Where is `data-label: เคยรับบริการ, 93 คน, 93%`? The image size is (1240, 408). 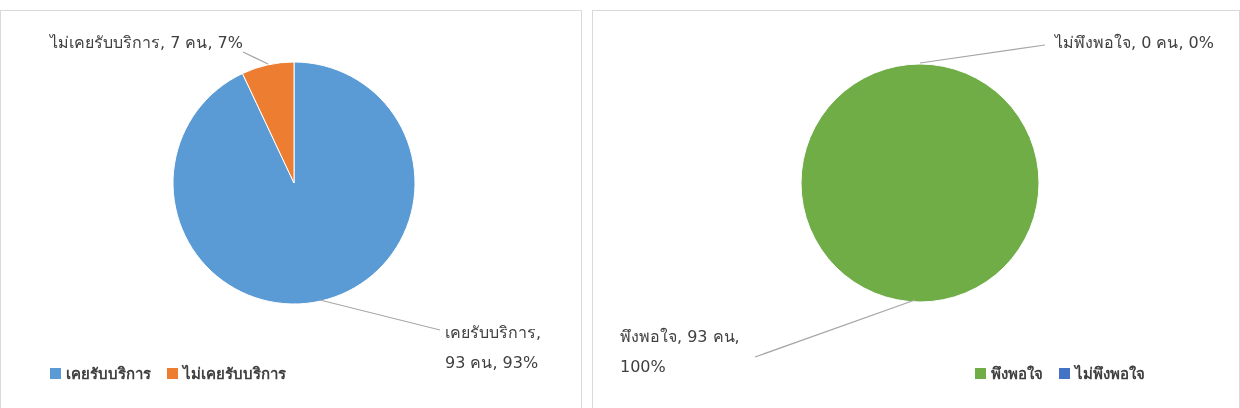 data-label: เคยรับบริการ, 93 คน, 93% is located at coordinates (493, 347).